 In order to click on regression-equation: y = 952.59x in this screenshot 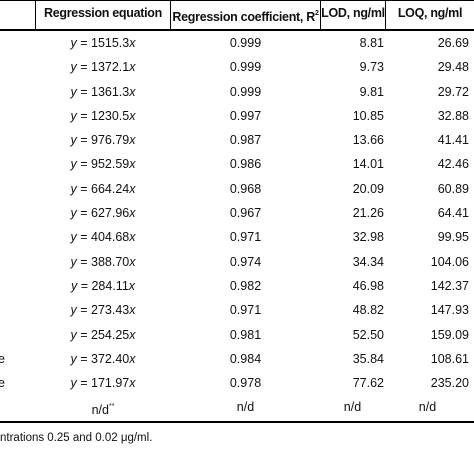, I will do `click(103, 164)`.